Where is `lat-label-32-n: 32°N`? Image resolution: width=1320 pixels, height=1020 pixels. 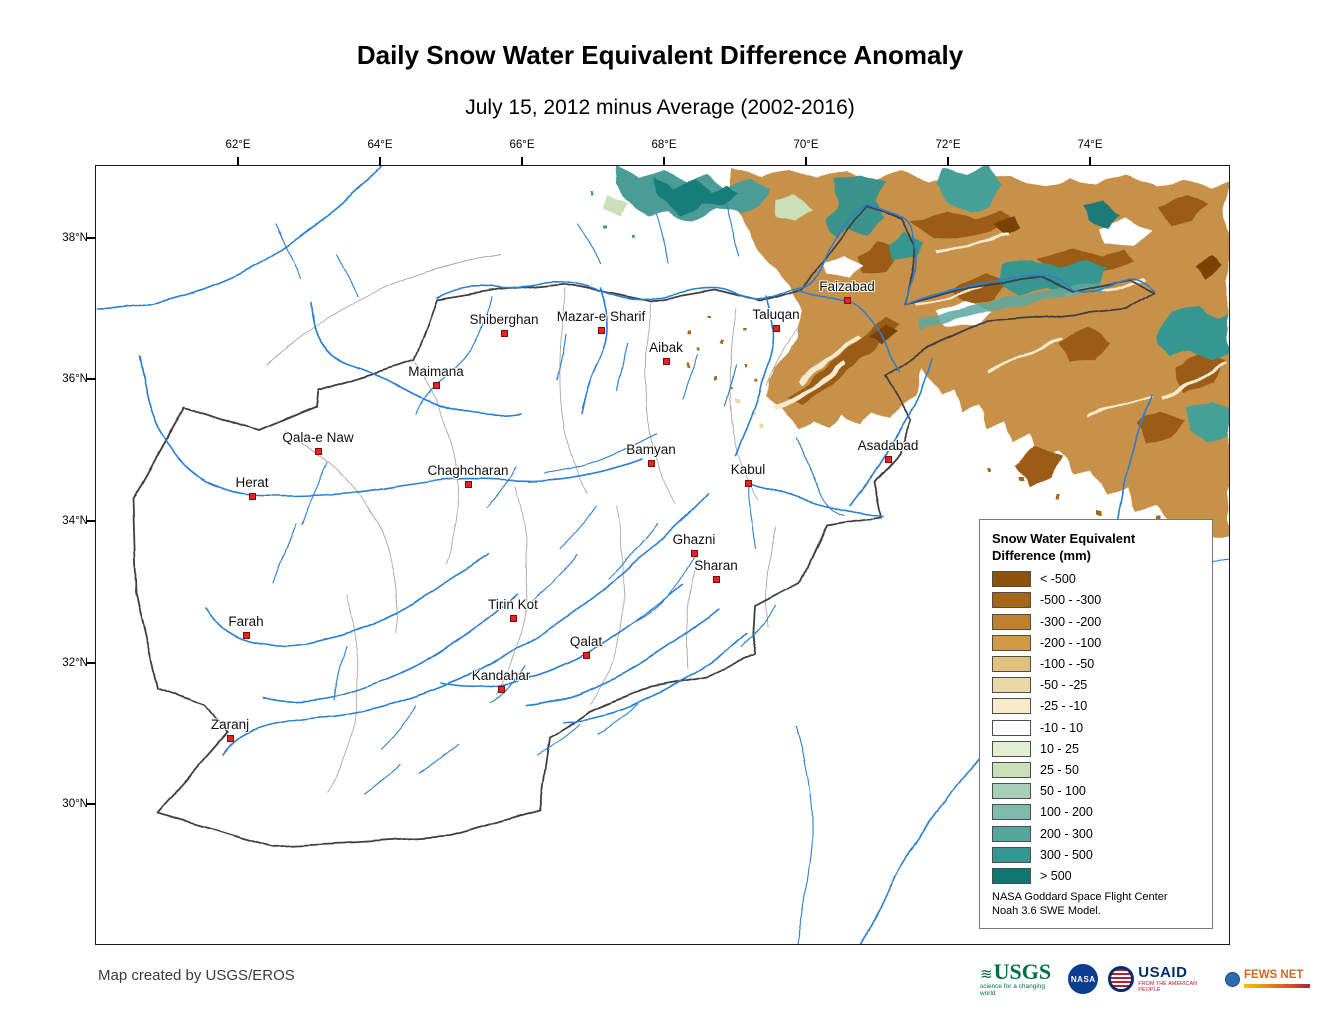 lat-label-32-n: 32°N is located at coordinates (75, 663).